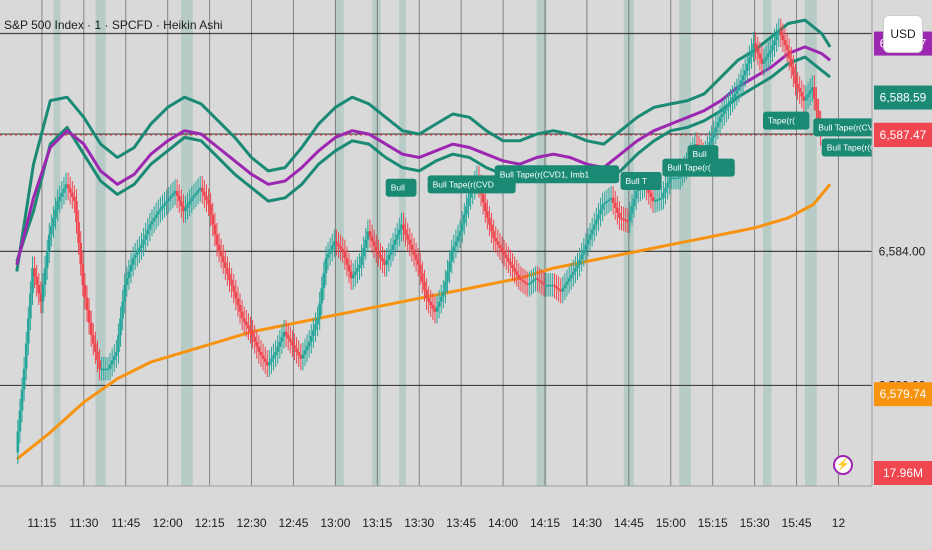 Image resolution: width=932 pixels, height=550 pixels. What do you see at coordinates (843, 465) in the screenshot?
I see `lightning-icon: ⚡` at bounding box center [843, 465].